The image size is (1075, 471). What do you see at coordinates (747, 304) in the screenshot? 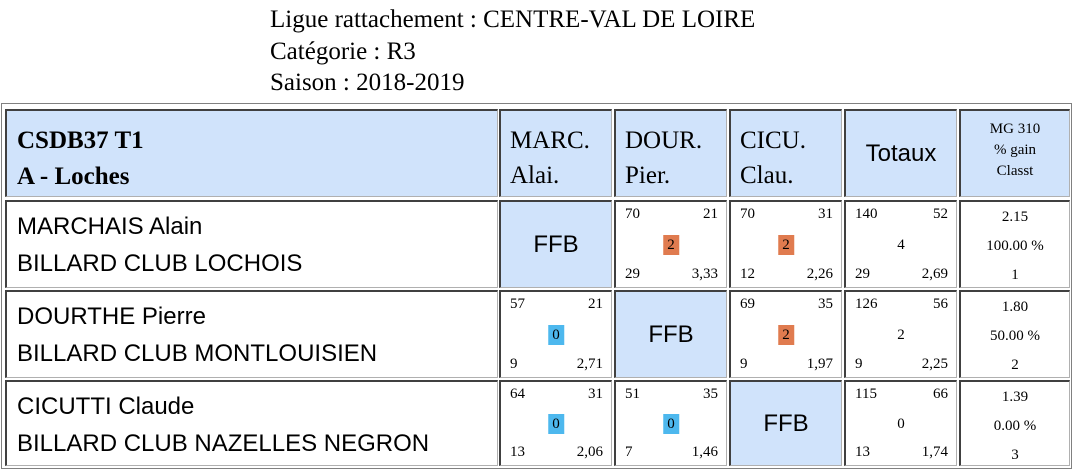
I see `match-points-scored: 69` at bounding box center [747, 304].